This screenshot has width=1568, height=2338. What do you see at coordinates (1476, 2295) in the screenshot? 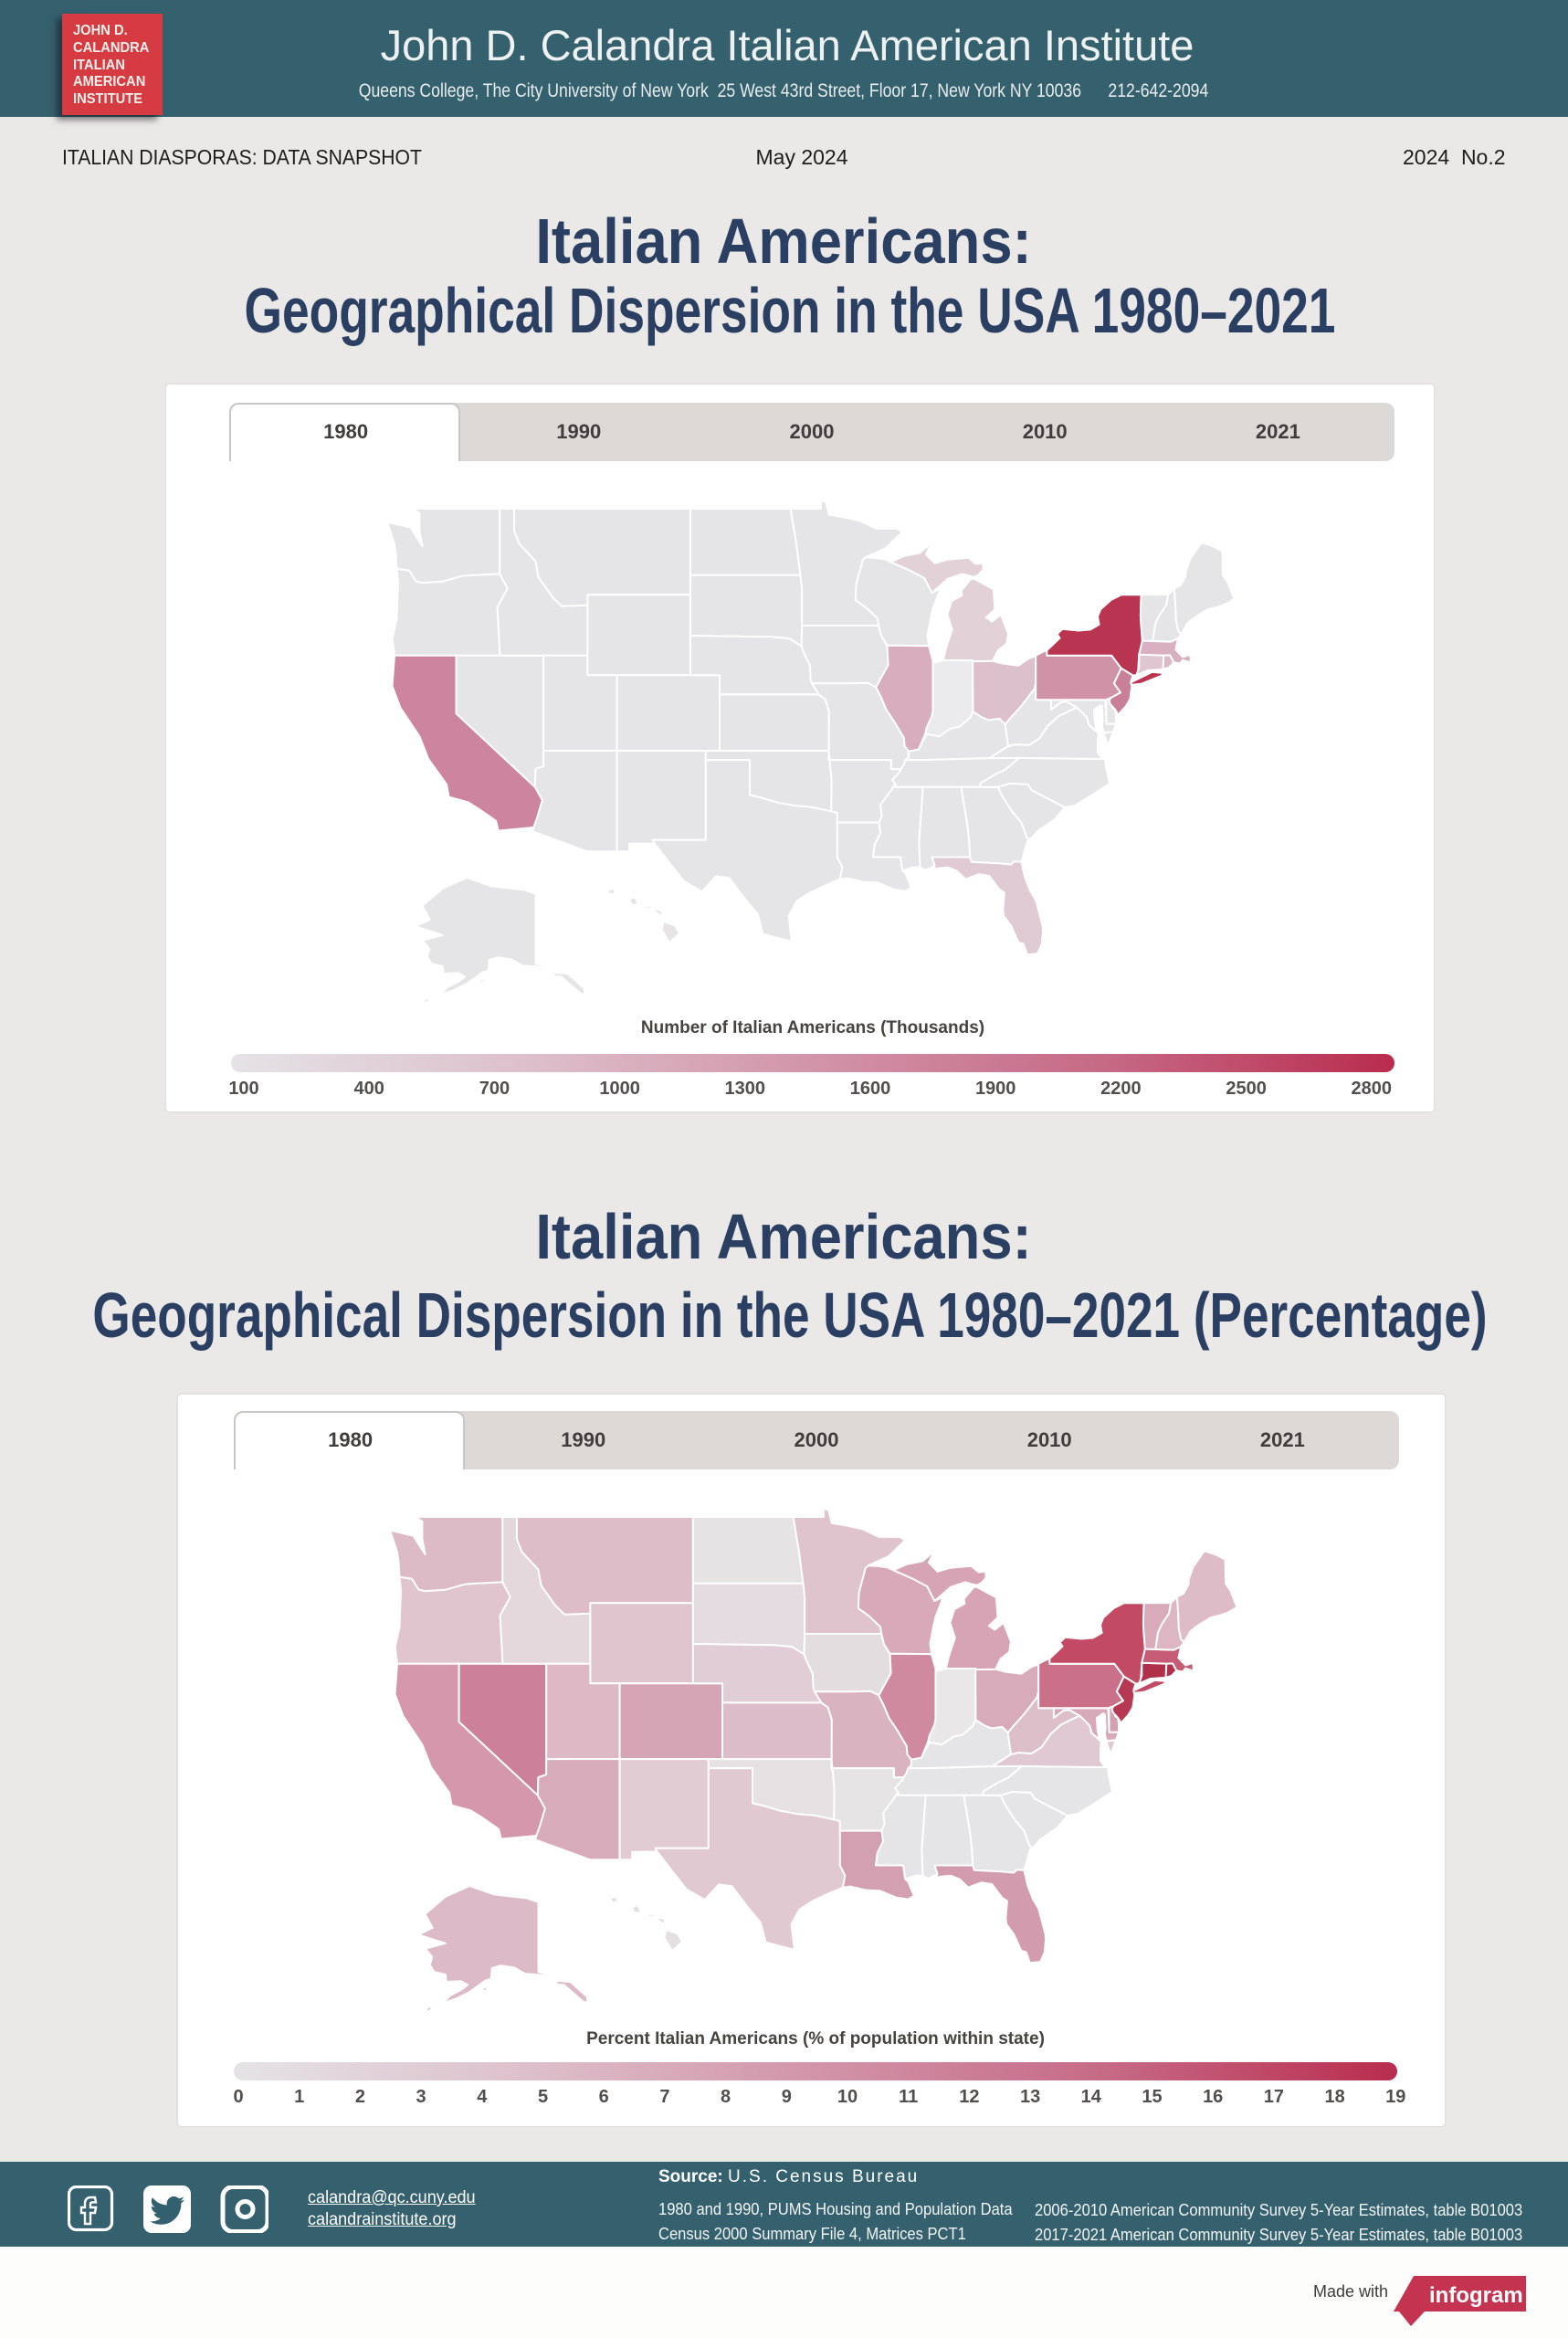
I see `svg-text: infogram` at bounding box center [1476, 2295].